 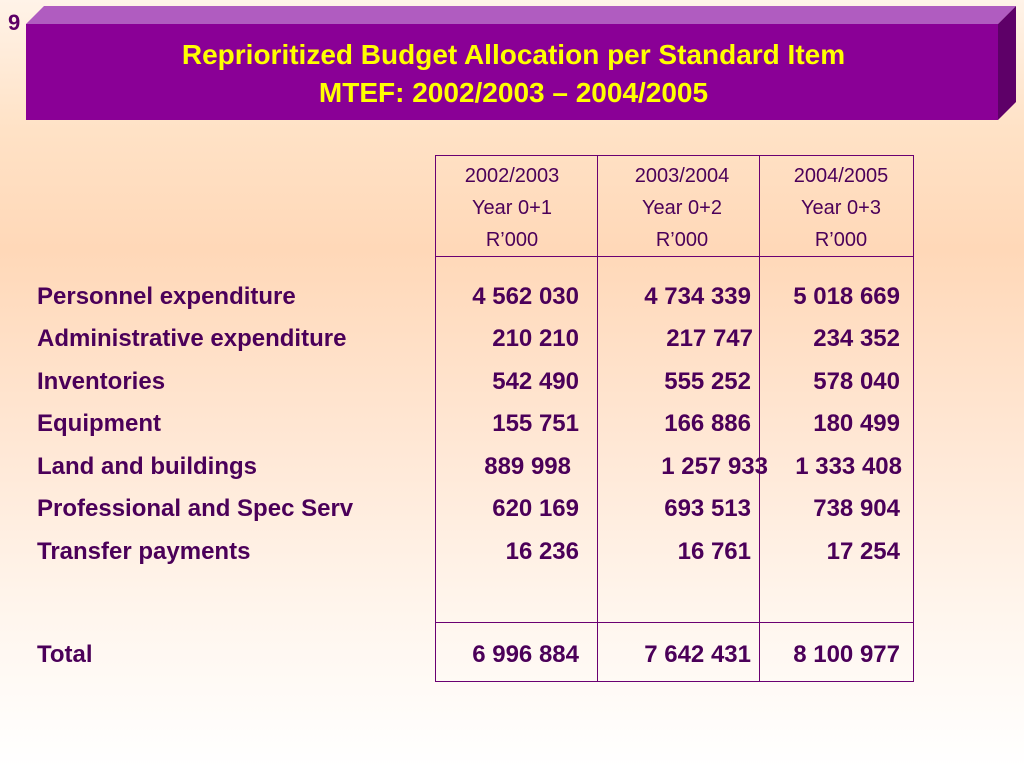 I want to click on column-header-3: 2004/2005 Year 0+3 R’000, so click(x=841, y=208).